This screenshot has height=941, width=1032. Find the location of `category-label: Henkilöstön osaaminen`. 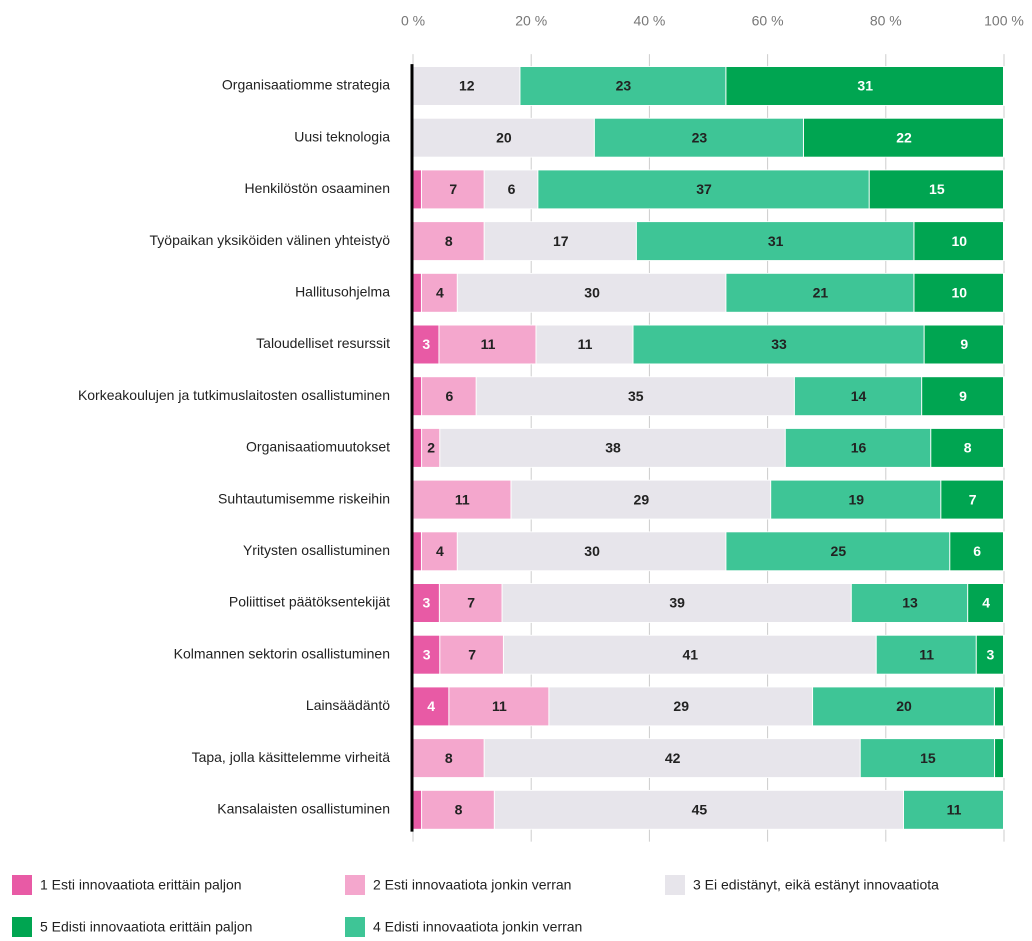

category-label: Henkilöstön osaaminen is located at coordinates (317, 188).